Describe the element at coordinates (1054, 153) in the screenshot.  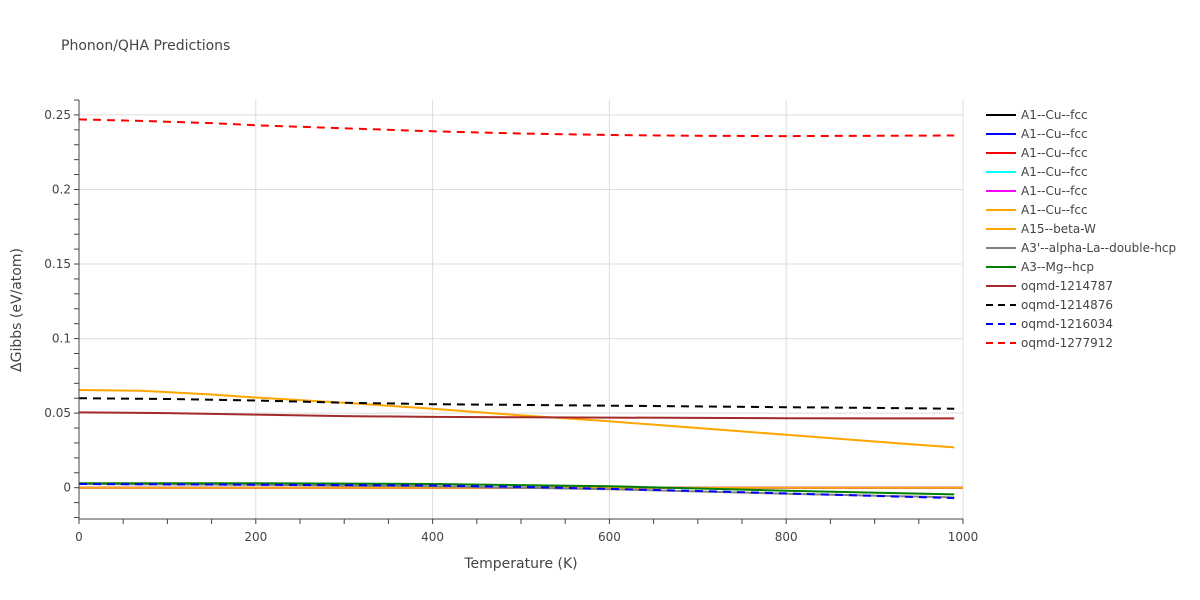
I see `legend-label-2: A1--Cu--fcc` at that location.